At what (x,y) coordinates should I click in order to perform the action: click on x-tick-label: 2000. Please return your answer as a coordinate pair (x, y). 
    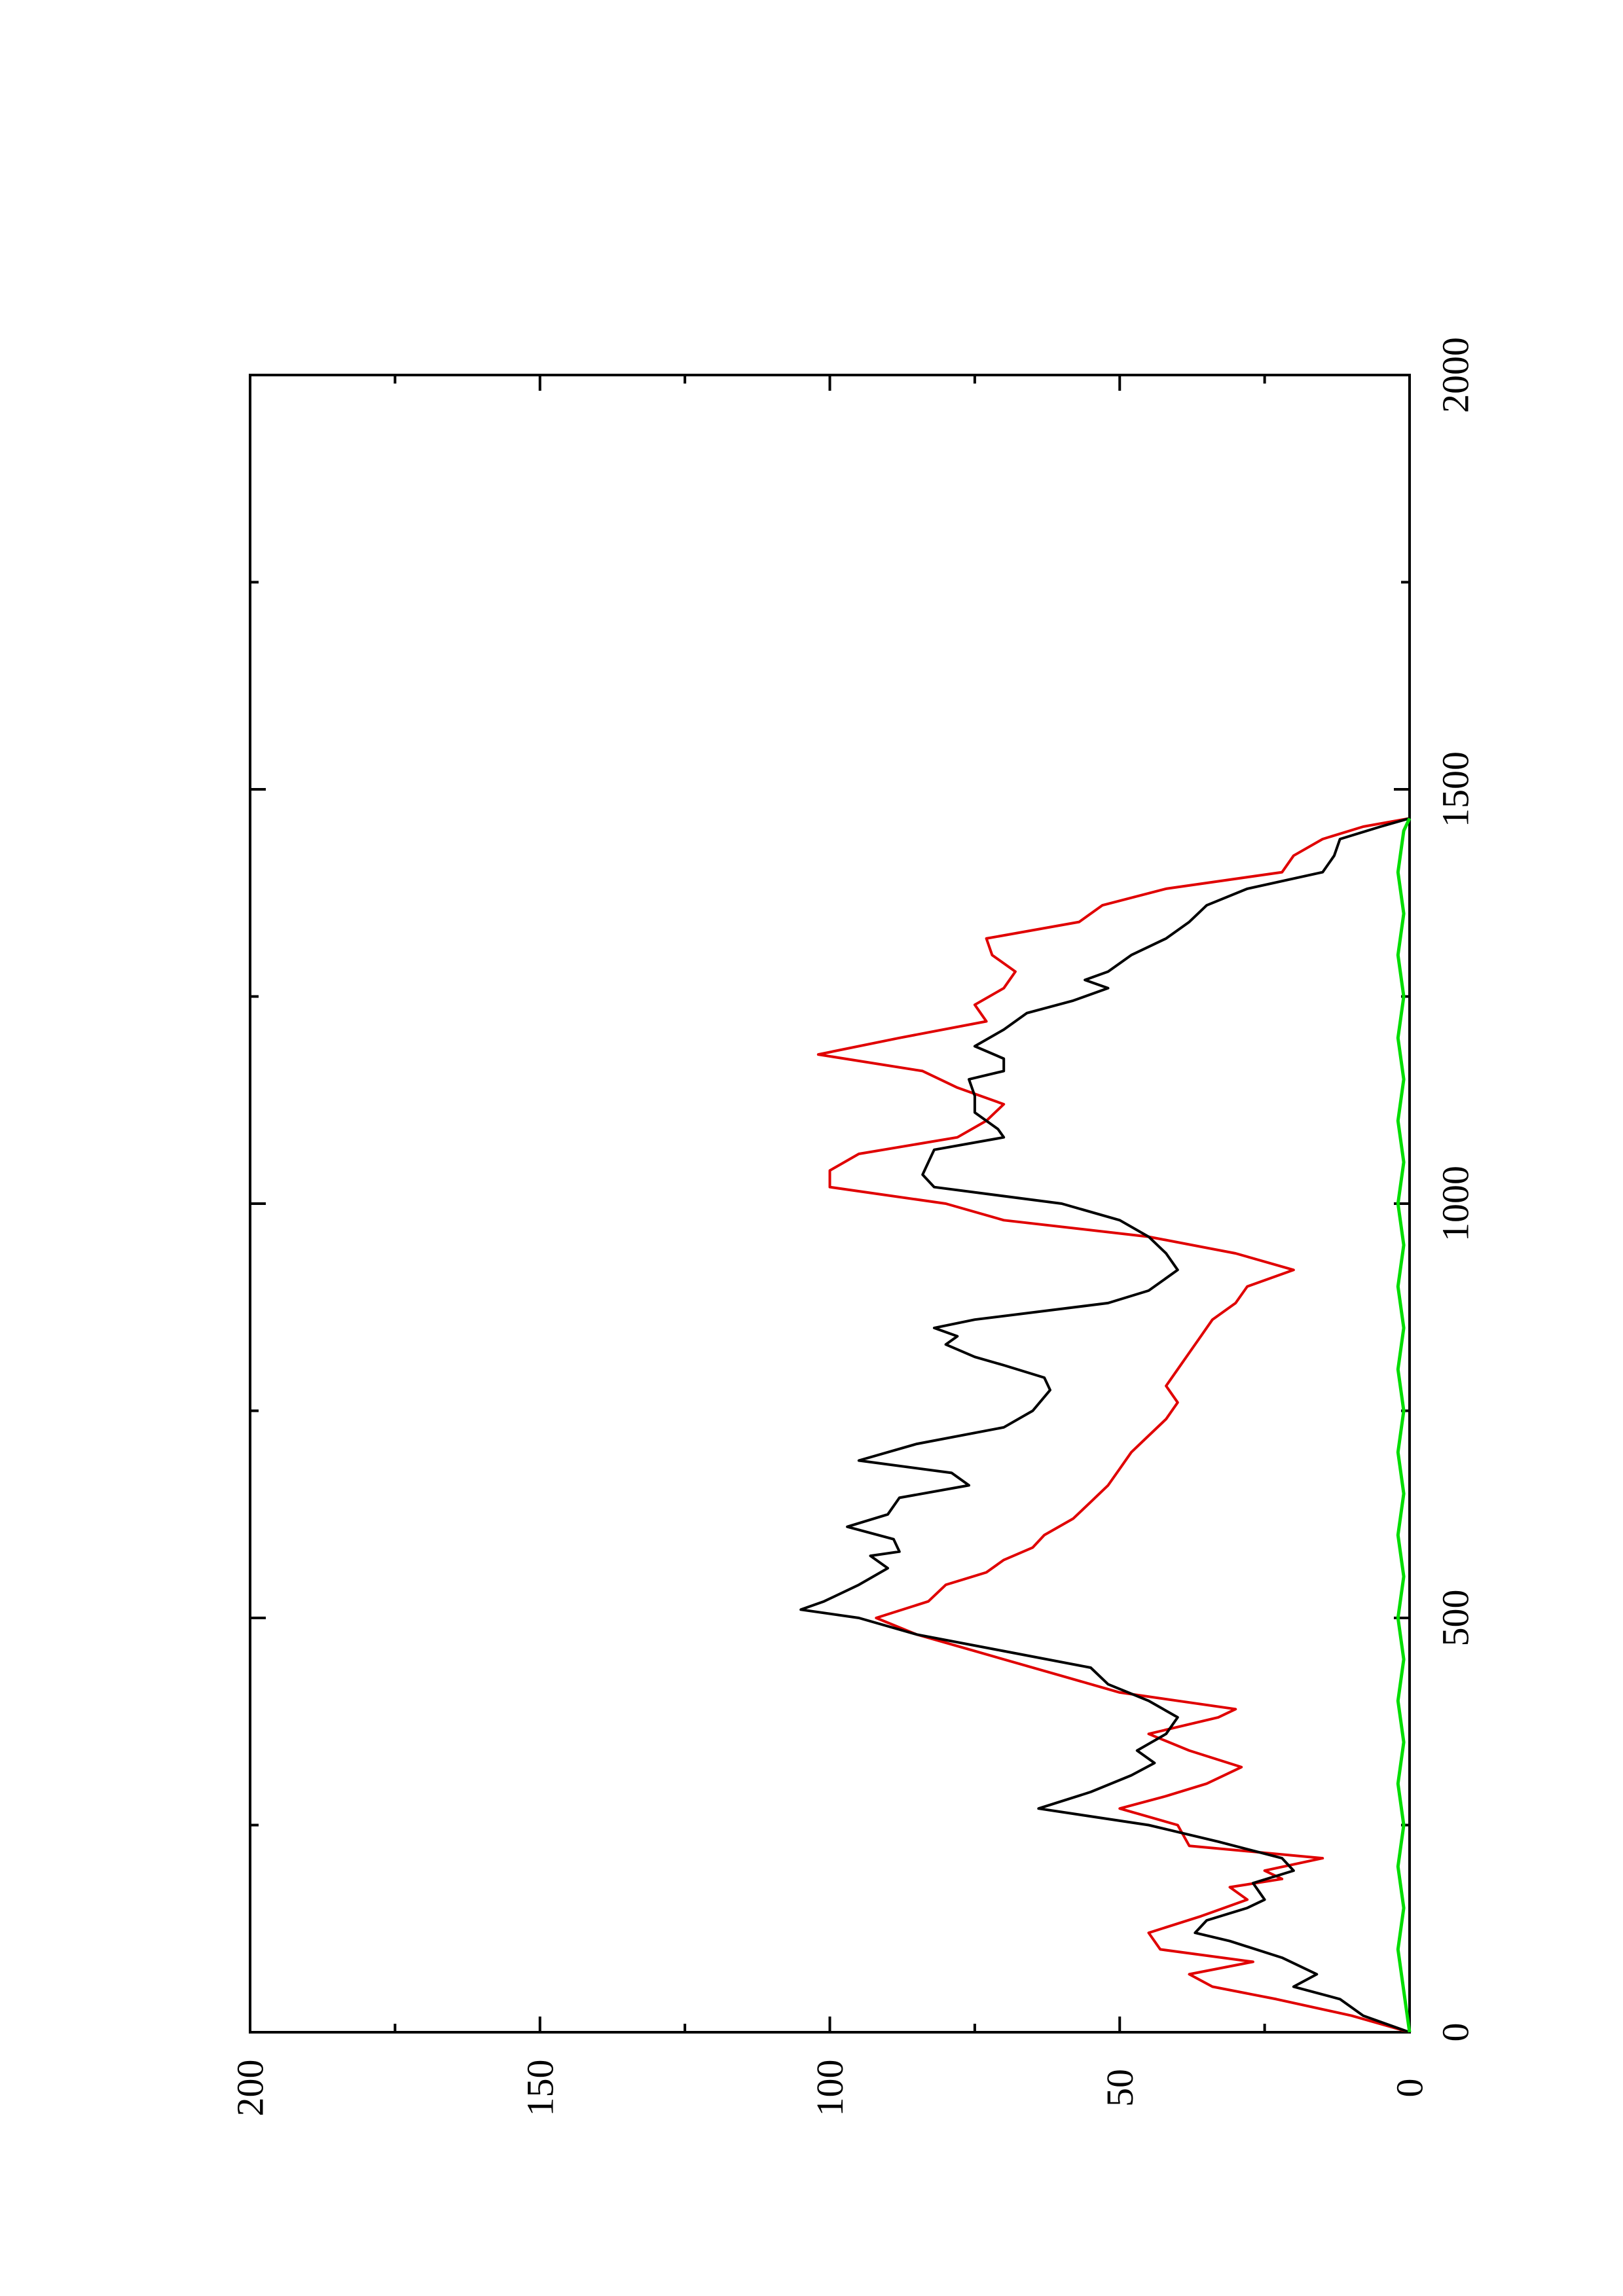
    Looking at the image, I should click on (1455, 375).